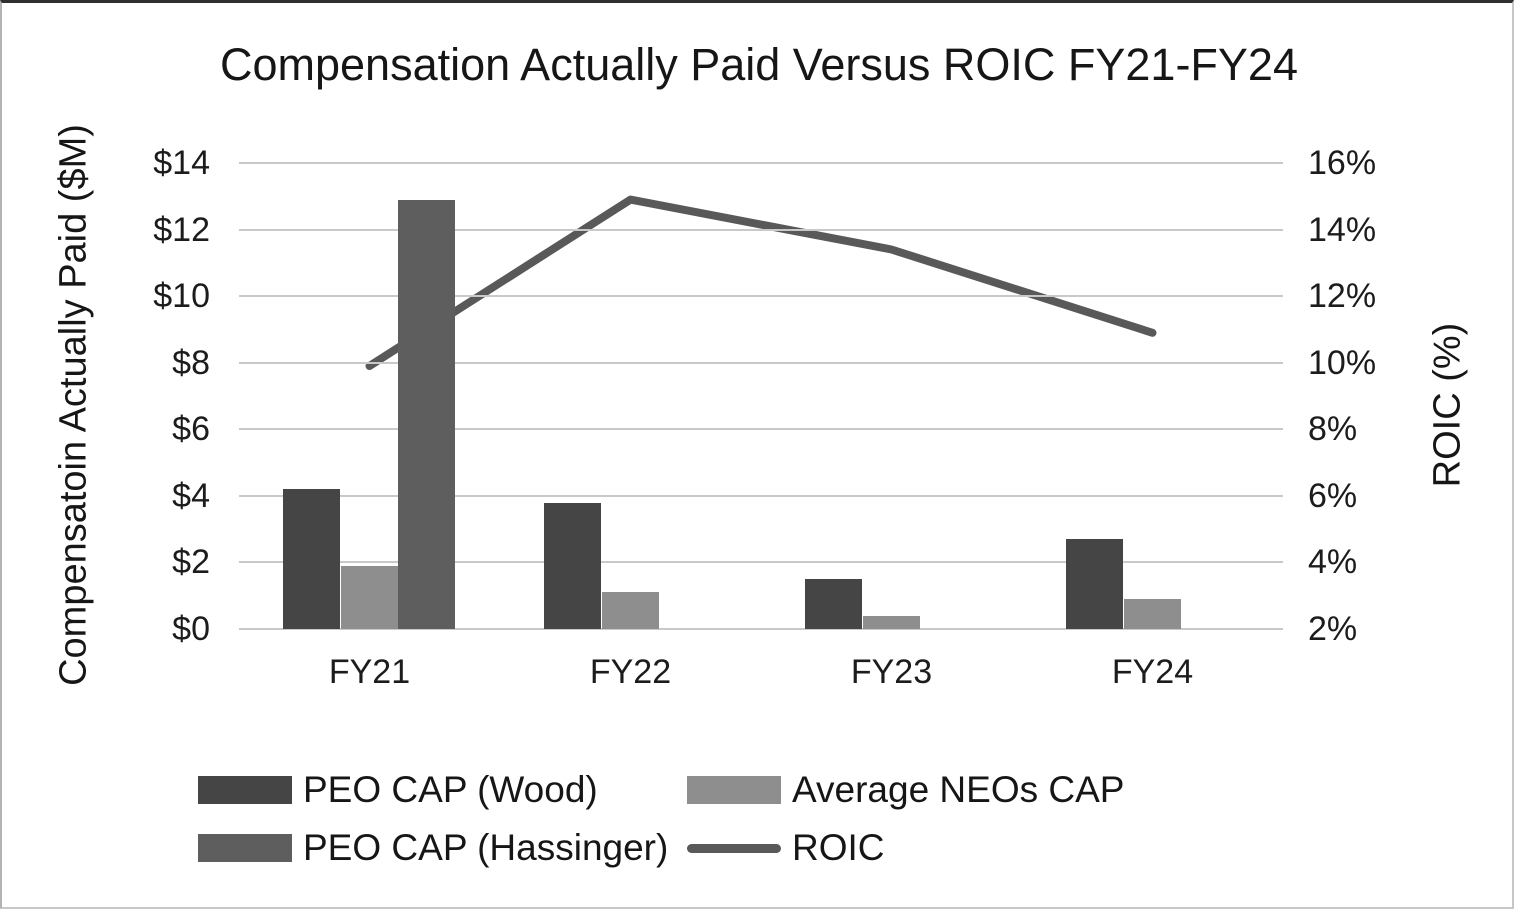  What do you see at coordinates (1152, 672) in the screenshot?
I see `x-tick-label: FY24` at bounding box center [1152, 672].